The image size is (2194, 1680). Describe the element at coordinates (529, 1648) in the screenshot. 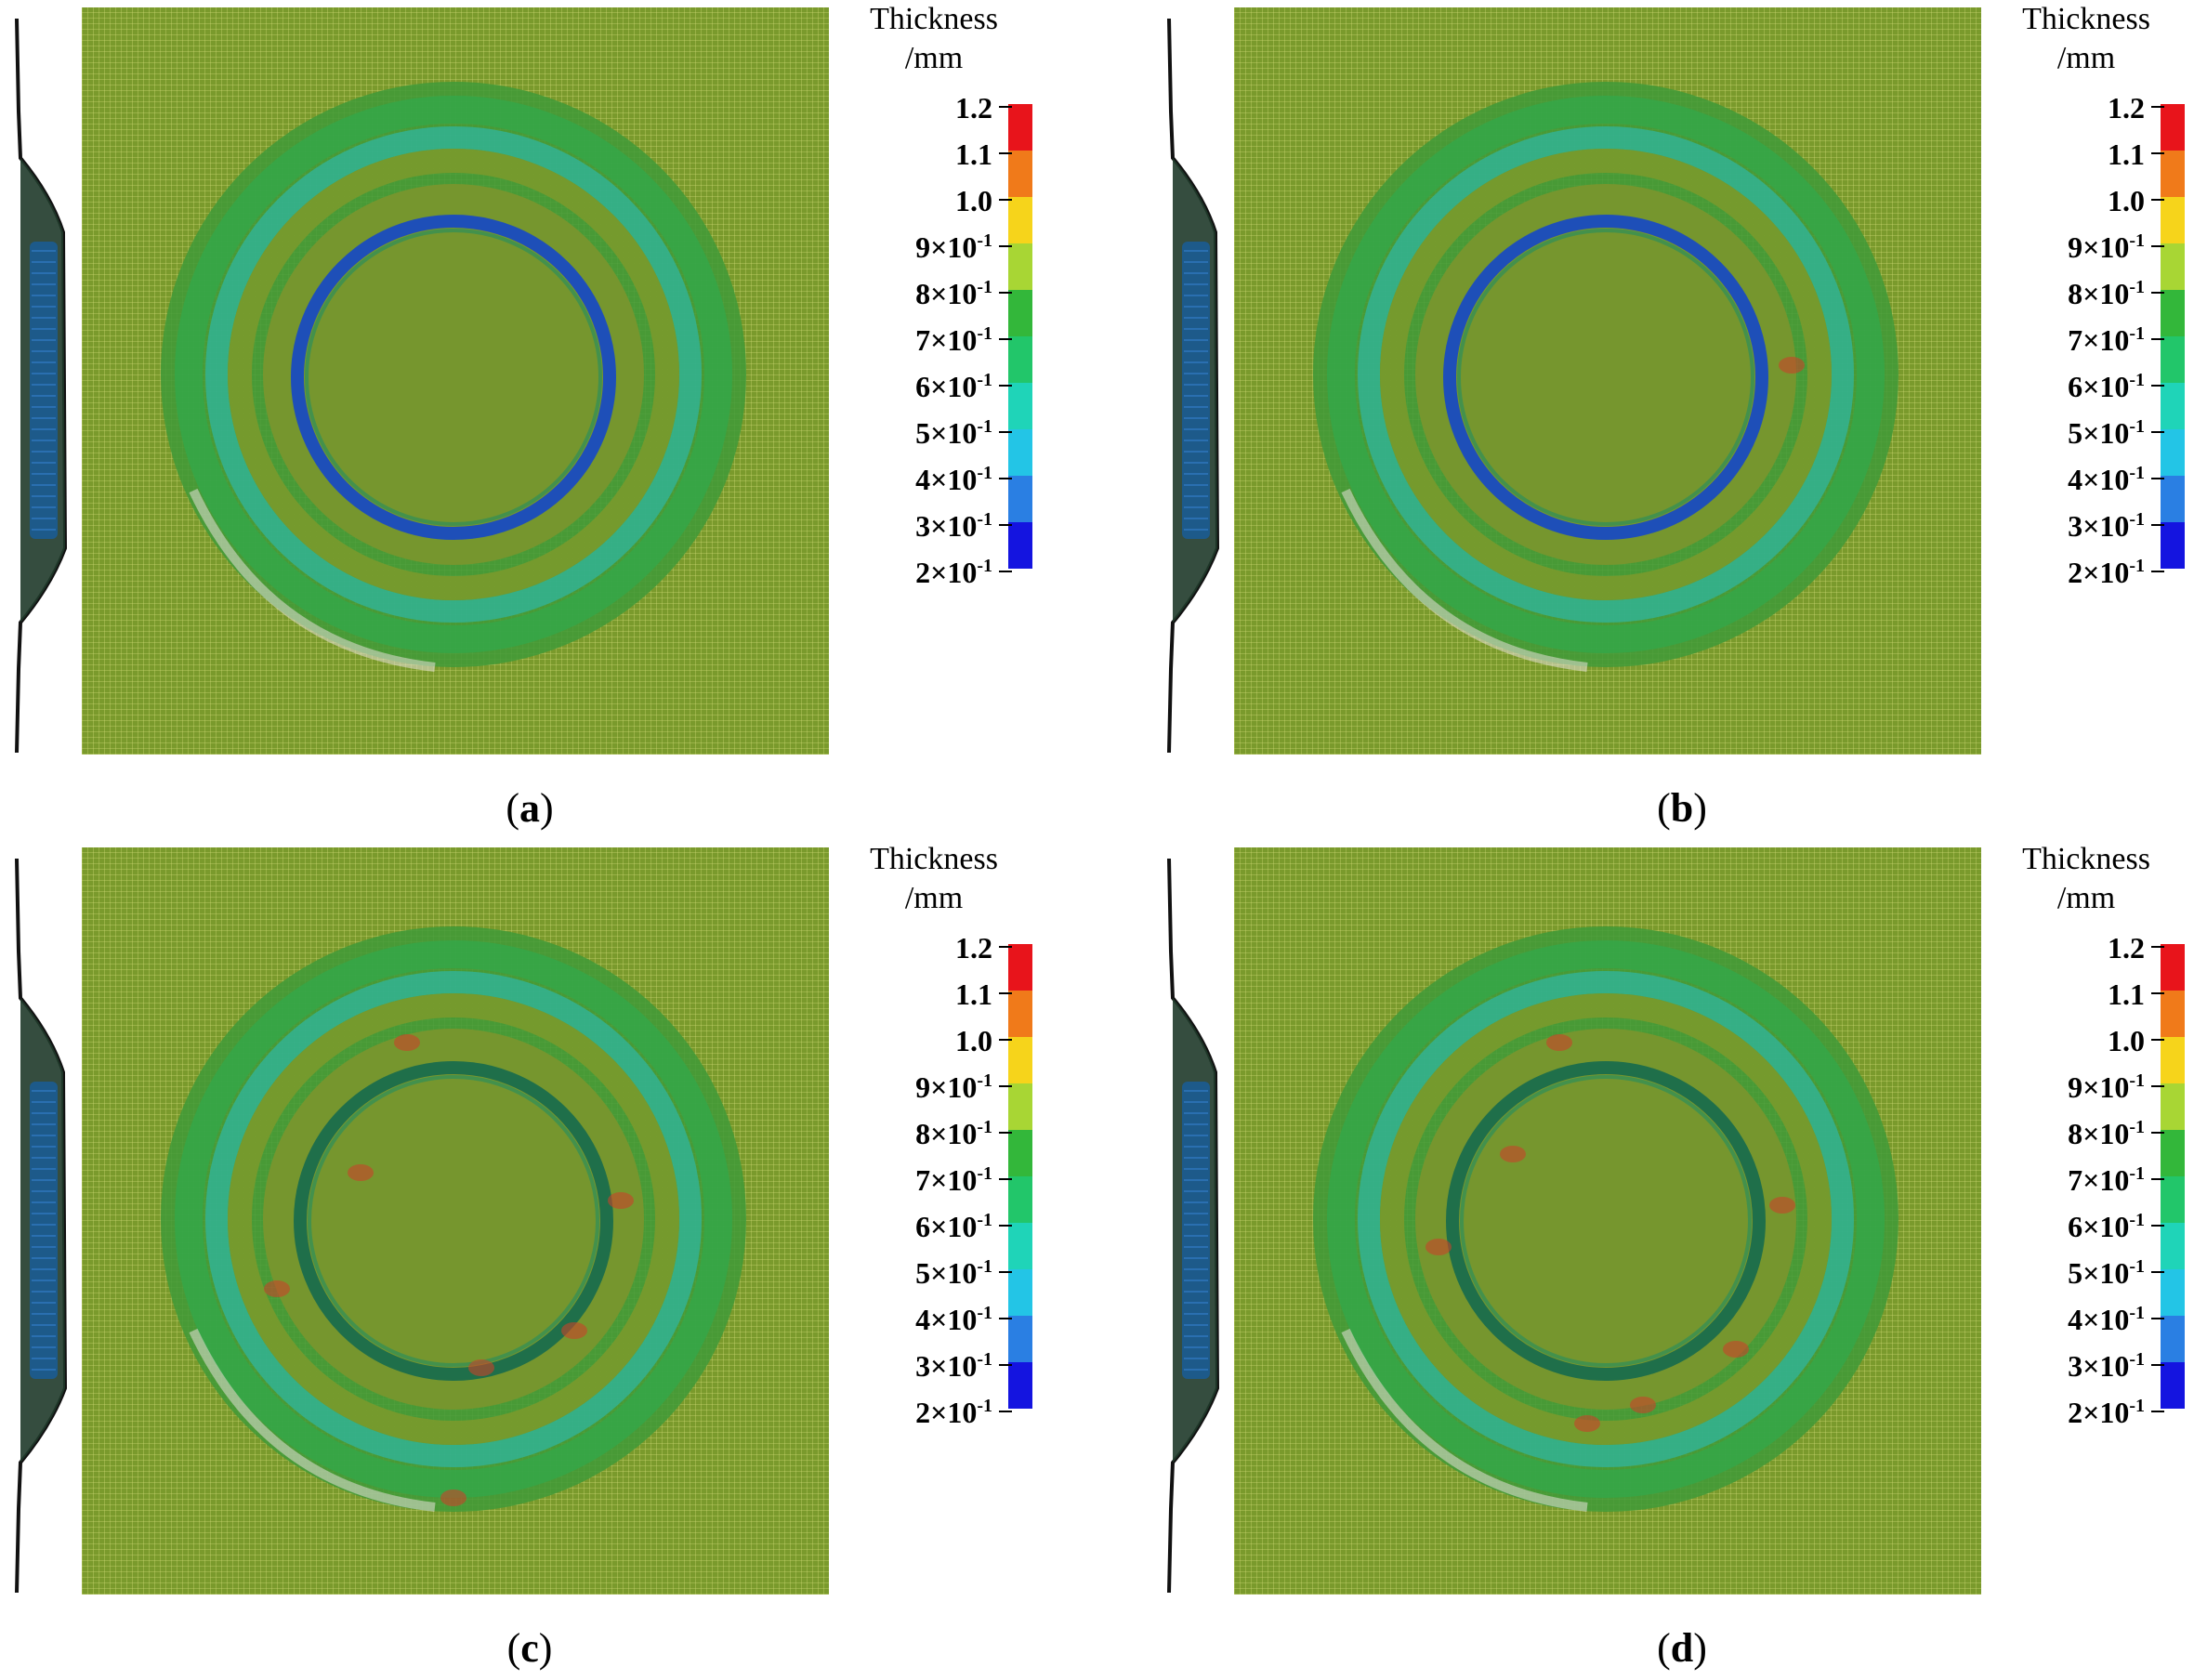

I see `panel-caption: (c)` at that location.